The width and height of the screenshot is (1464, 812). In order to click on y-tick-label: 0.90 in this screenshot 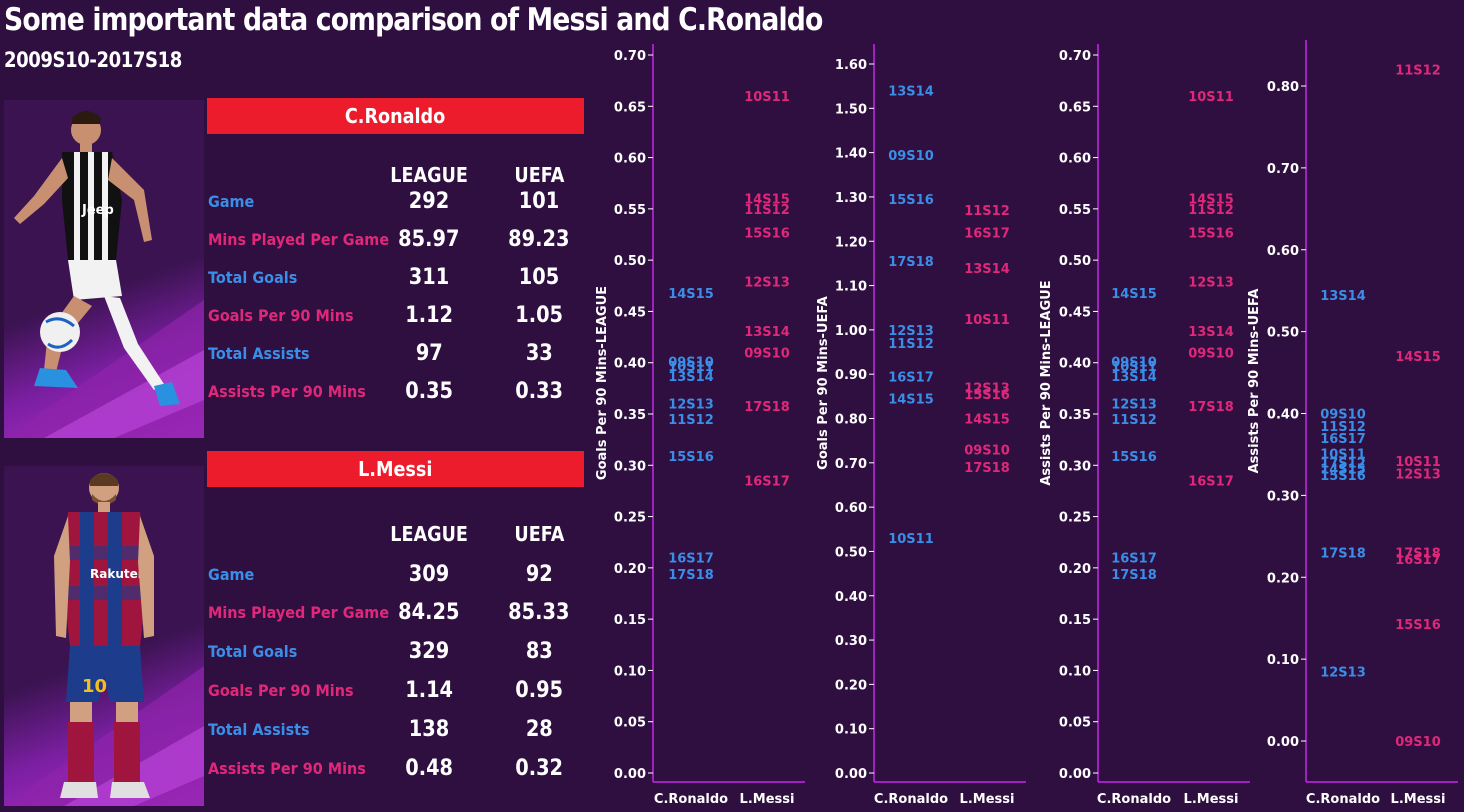, I will do `click(851, 375)`.